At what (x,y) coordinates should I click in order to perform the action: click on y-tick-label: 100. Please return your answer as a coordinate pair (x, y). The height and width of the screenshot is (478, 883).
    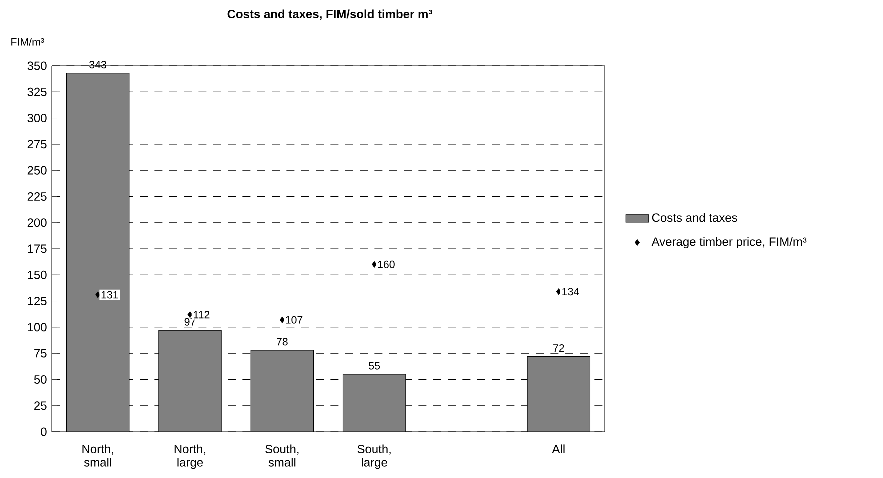
    Looking at the image, I should click on (37, 327).